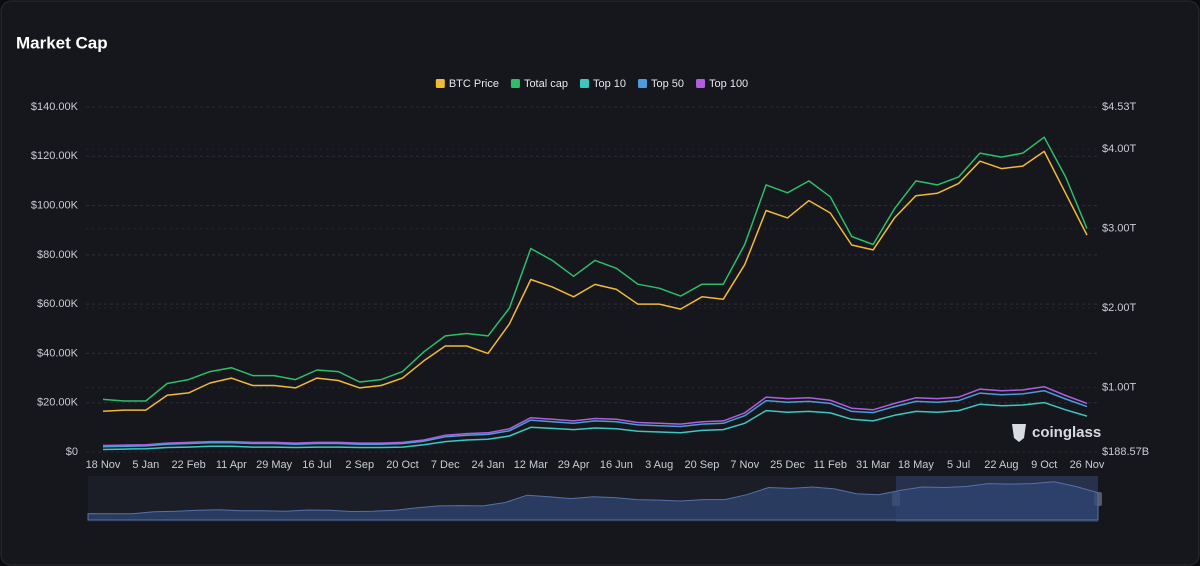  Describe the element at coordinates (58, 255) in the screenshot. I see `y-tick-label: $80.00K` at that location.